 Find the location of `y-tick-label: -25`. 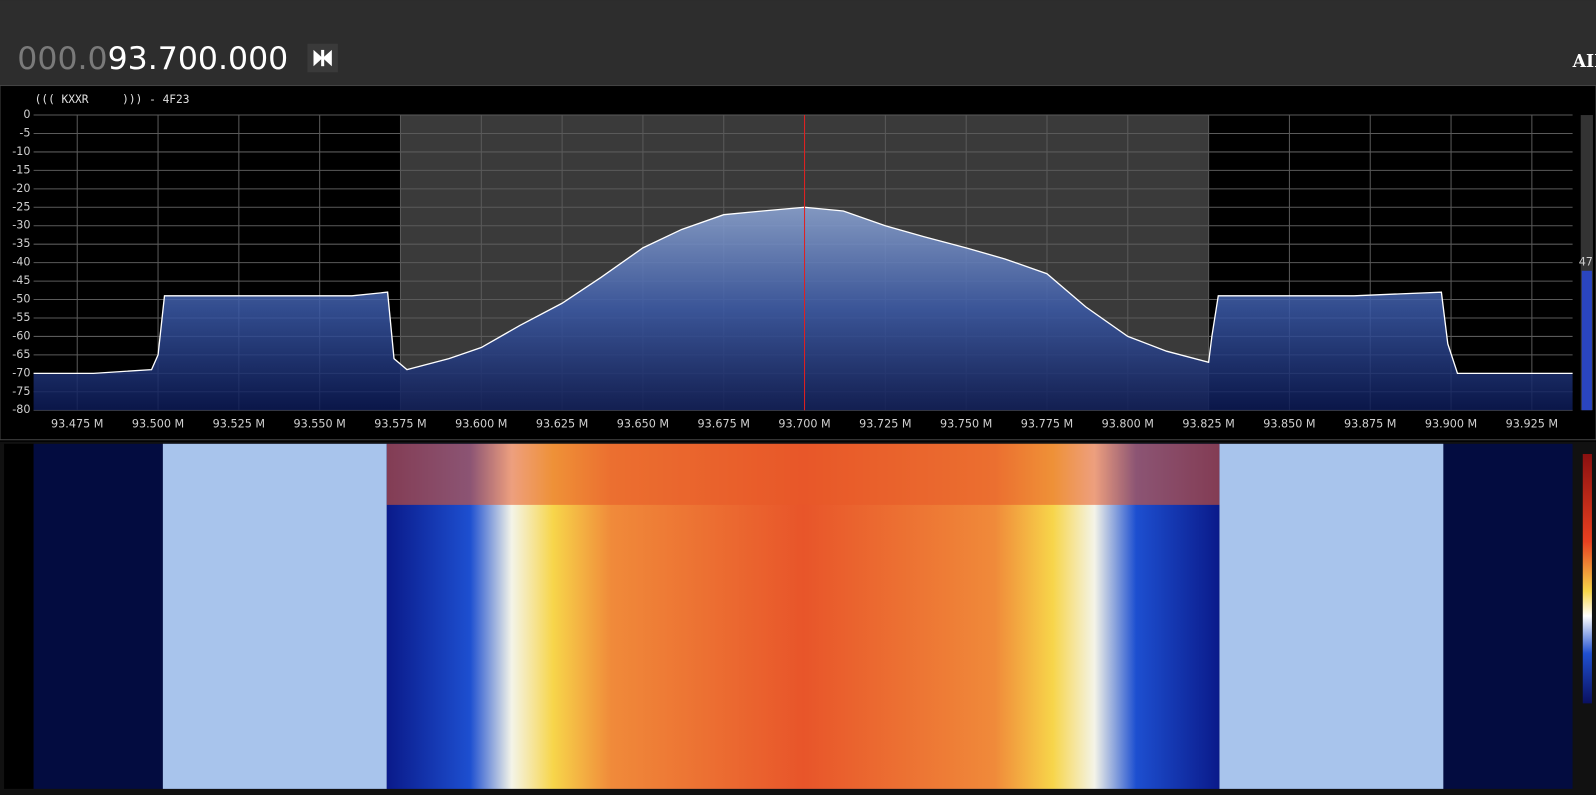

y-tick-label: -25 is located at coordinates (21, 206).